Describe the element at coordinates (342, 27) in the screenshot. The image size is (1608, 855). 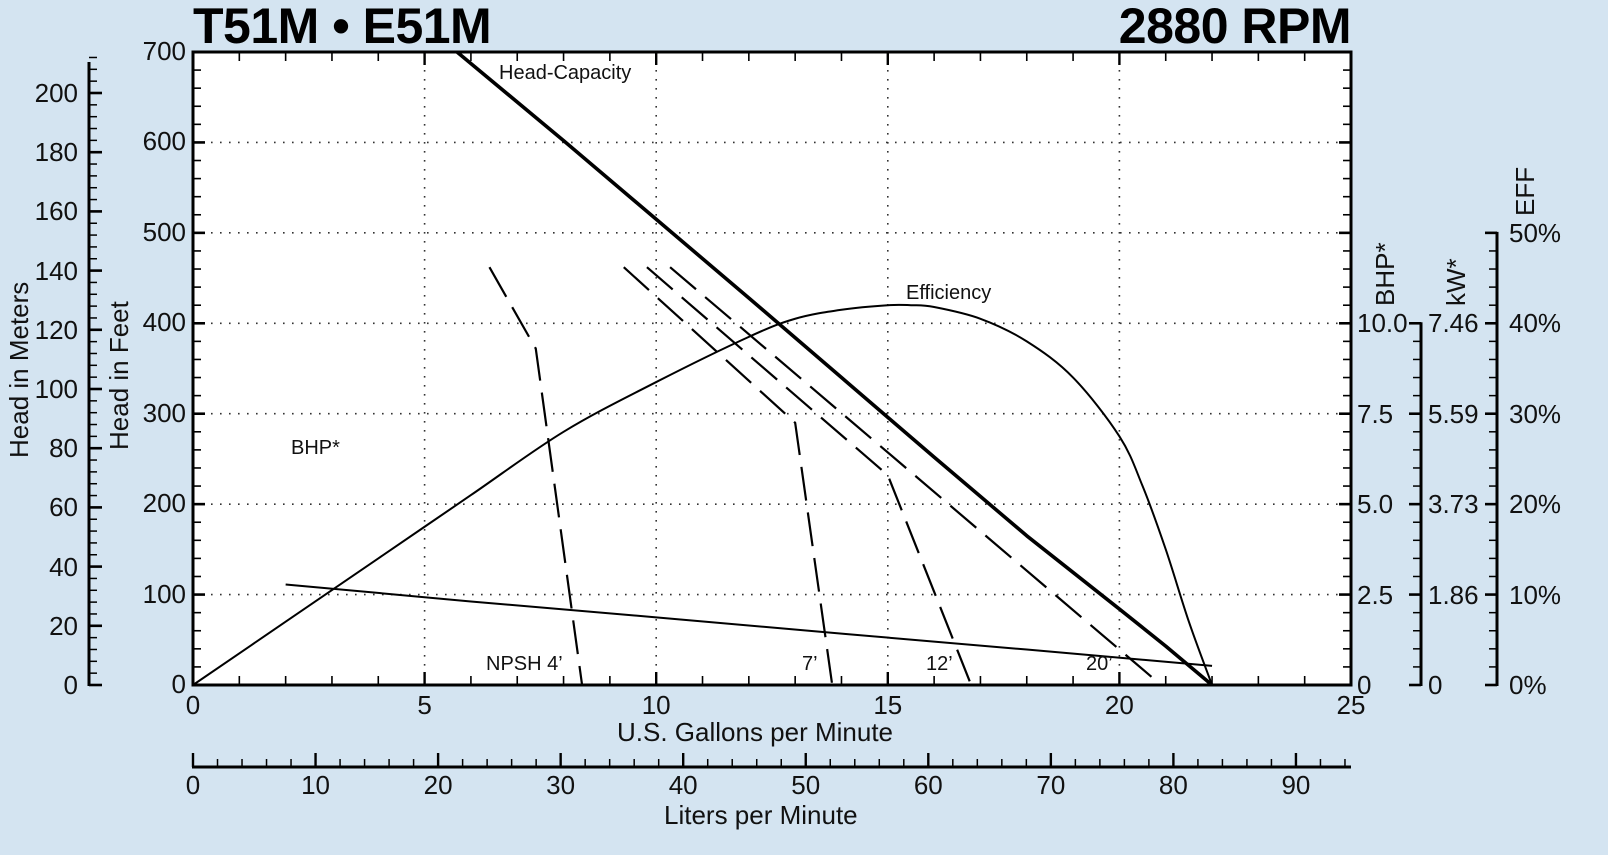
I see `model-title: T51M • E51M` at that location.